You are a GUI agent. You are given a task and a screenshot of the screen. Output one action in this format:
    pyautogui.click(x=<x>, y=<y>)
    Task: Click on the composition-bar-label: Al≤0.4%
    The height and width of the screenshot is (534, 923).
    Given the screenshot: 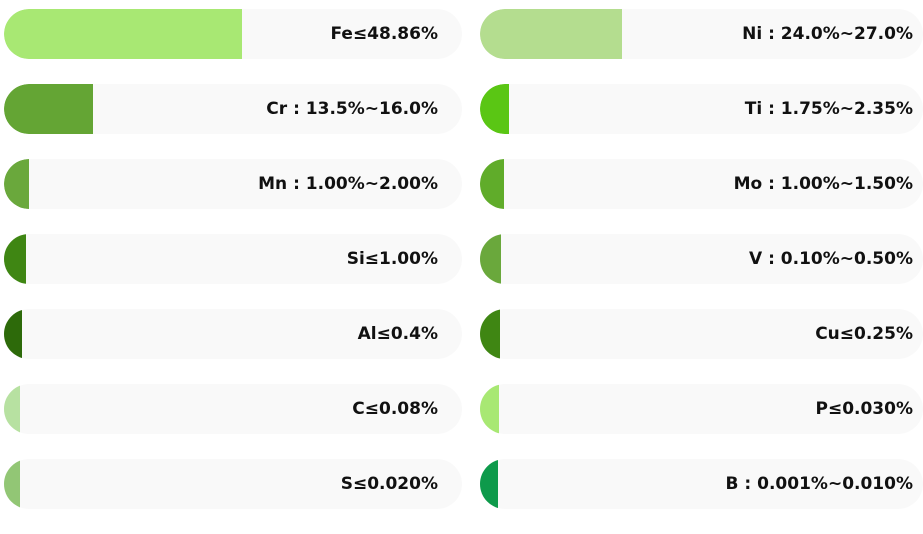 What is the action you would take?
    pyautogui.click(x=397, y=334)
    